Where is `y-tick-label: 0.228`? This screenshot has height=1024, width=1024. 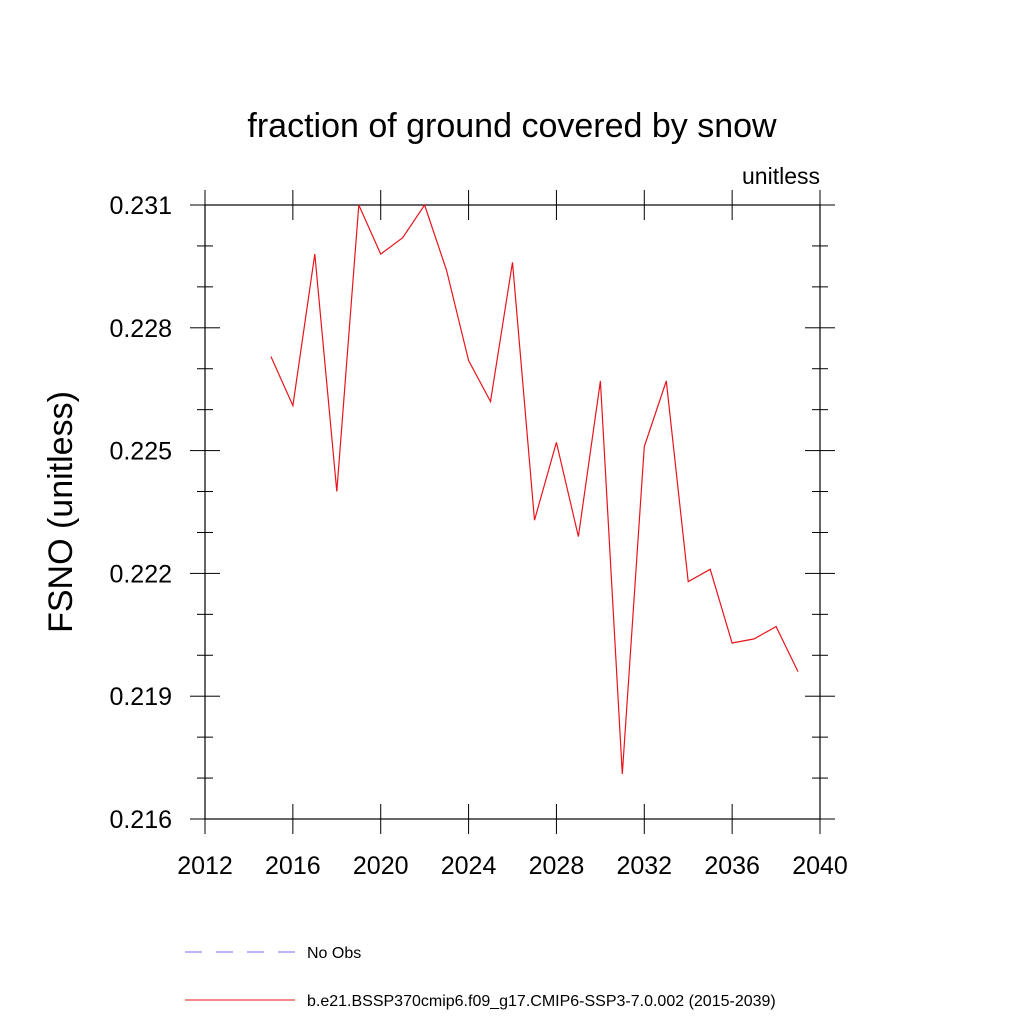 y-tick-label: 0.228 is located at coordinates (140, 329).